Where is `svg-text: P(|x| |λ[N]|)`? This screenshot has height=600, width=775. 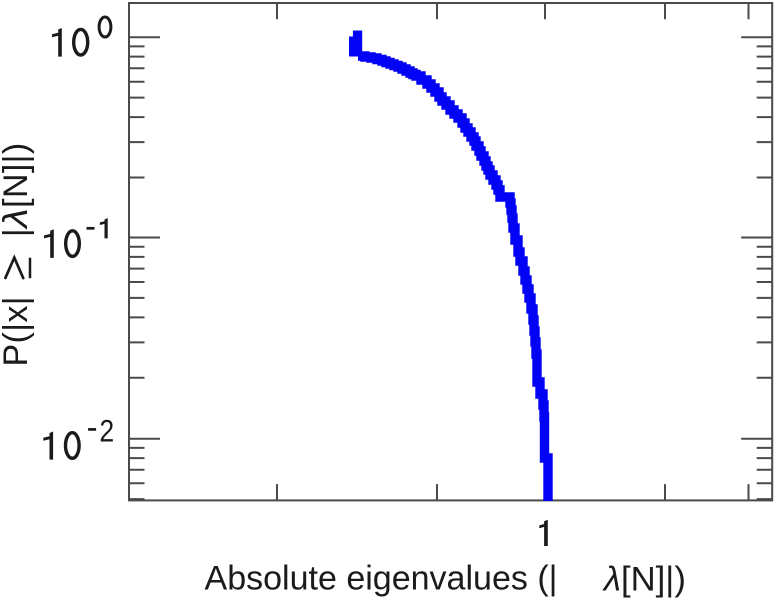
svg-text: P(|x| |λ[N]|) is located at coordinates (17, 254).